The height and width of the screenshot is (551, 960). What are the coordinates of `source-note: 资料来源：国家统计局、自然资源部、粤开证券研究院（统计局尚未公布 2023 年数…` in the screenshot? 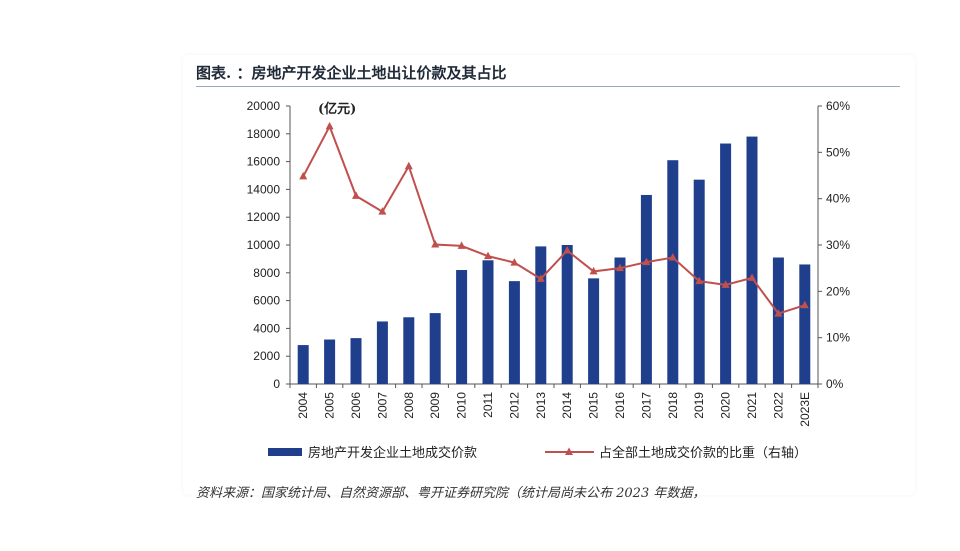 It's located at (451, 493).